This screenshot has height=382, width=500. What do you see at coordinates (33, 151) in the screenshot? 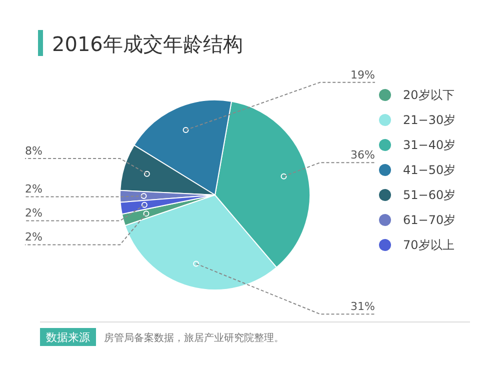
I see `data-label: 8%` at bounding box center [33, 151].